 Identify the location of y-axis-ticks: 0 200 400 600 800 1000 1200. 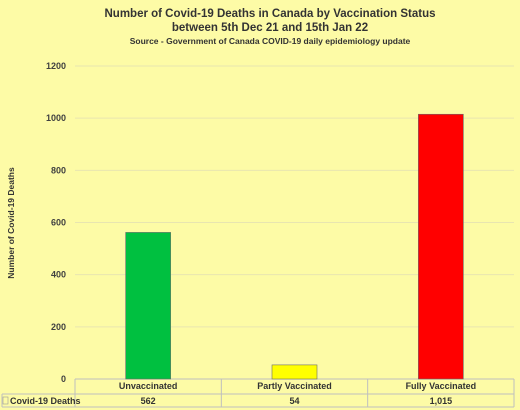
(56, 222).